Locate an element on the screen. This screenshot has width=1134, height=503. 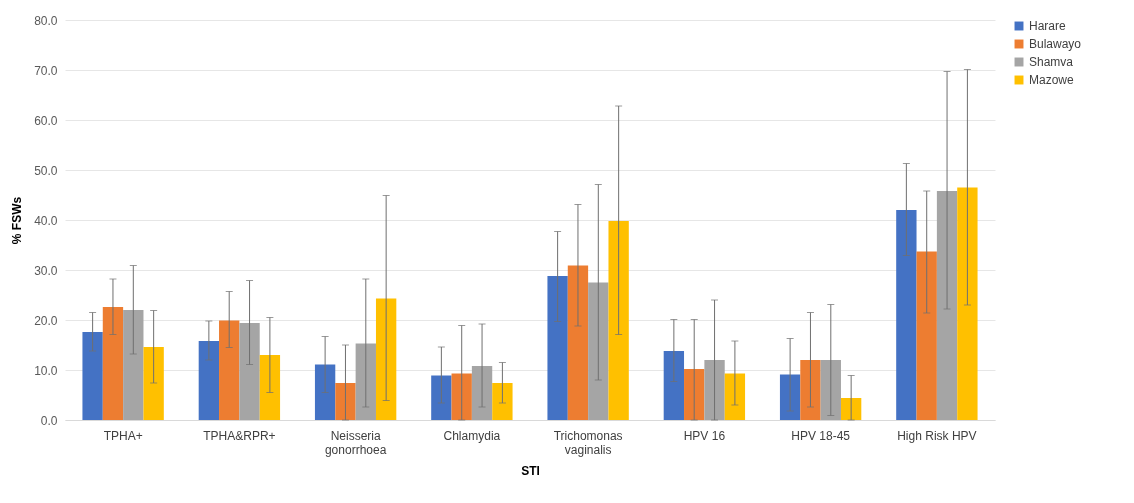
legend-label: Harare is located at coordinates (1048, 26).